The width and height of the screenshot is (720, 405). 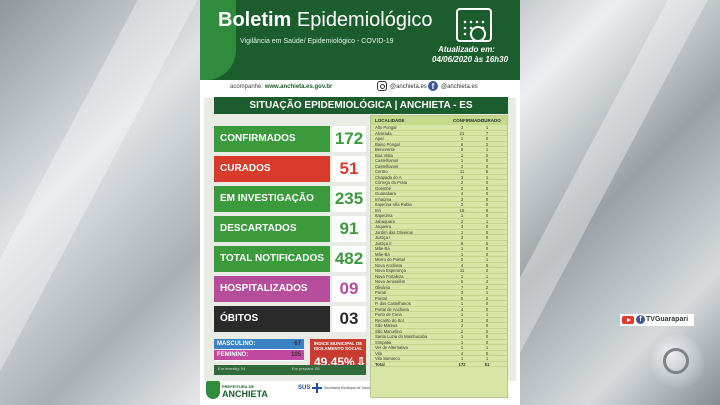 What do you see at coordinates (462, 171) in the screenshot?
I see `row-confirmed: 11` at bounding box center [462, 171].